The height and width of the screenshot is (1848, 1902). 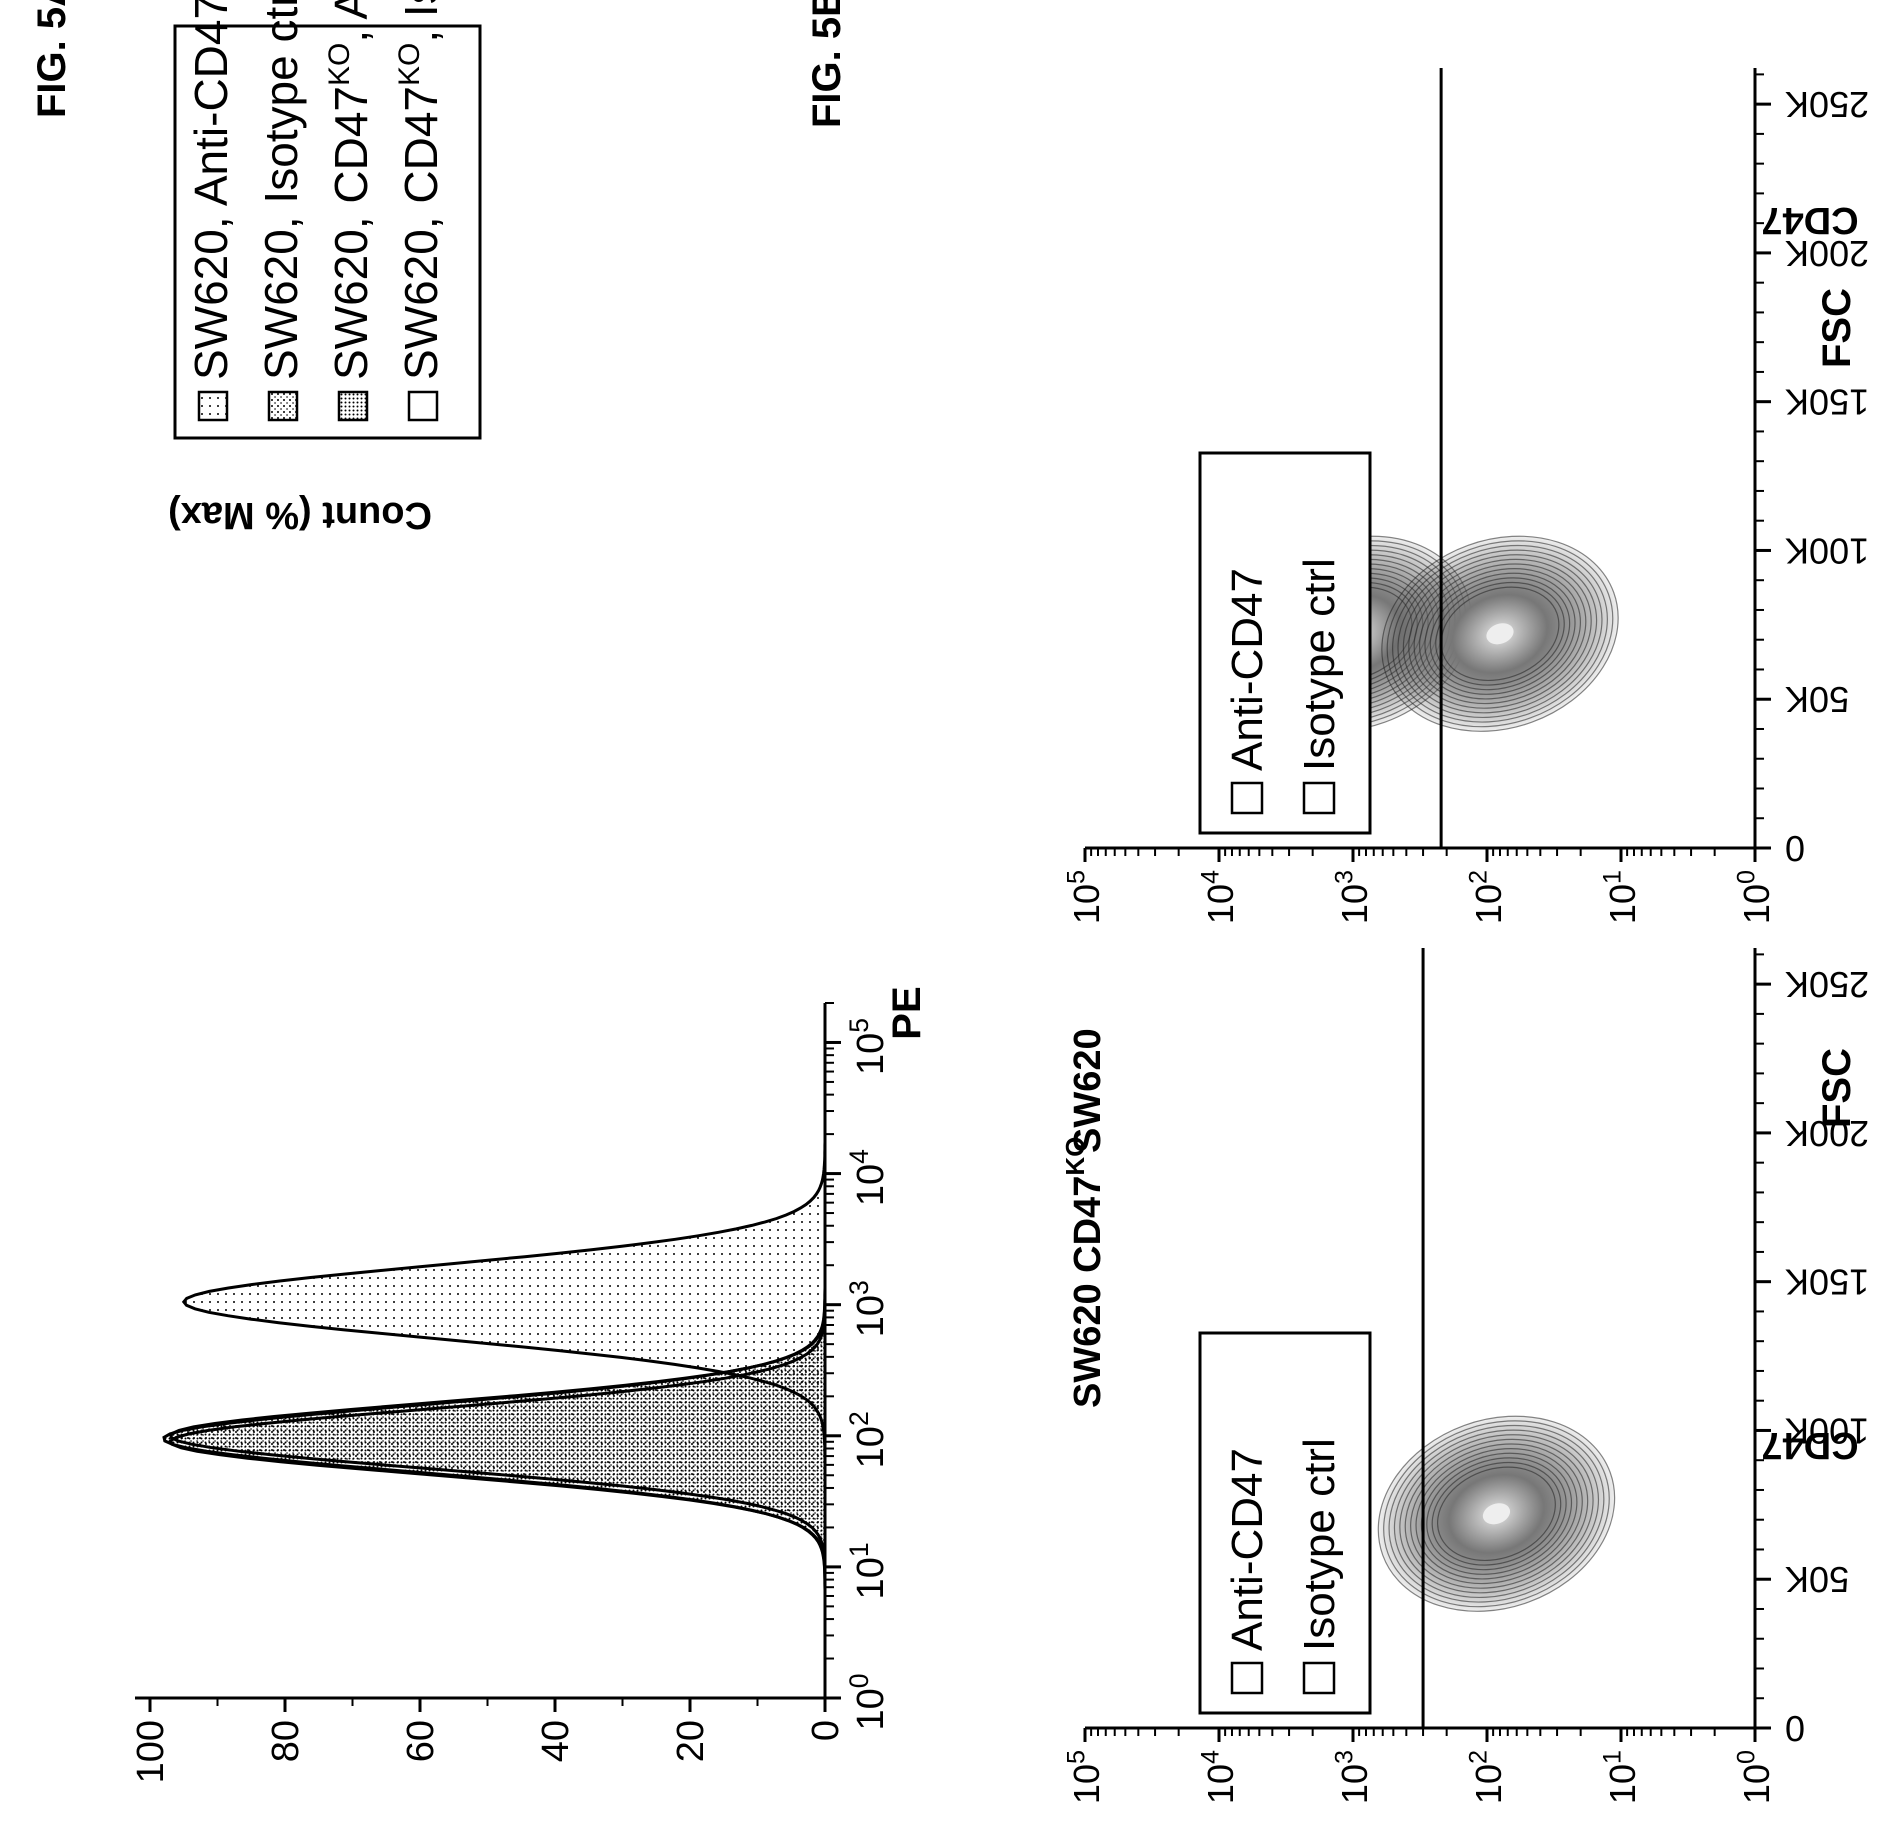 I want to click on y-tick-label-5a: 0, so click(x=826, y=1730).